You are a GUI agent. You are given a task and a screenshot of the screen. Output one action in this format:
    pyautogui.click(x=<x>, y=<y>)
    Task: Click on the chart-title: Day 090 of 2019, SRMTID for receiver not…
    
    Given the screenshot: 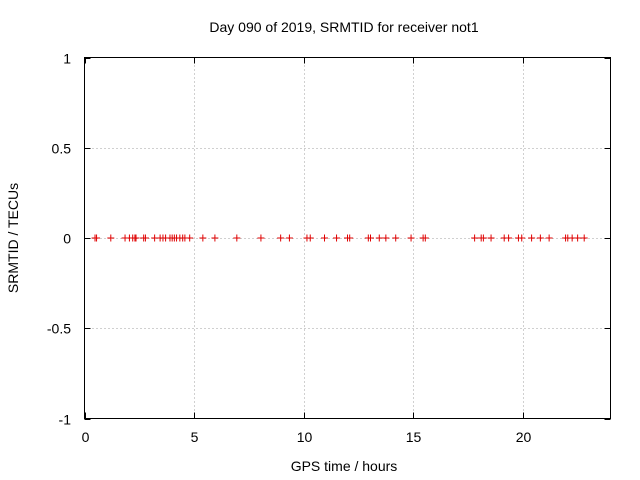 What is the action you would take?
    pyautogui.click(x=343, y=27)
    